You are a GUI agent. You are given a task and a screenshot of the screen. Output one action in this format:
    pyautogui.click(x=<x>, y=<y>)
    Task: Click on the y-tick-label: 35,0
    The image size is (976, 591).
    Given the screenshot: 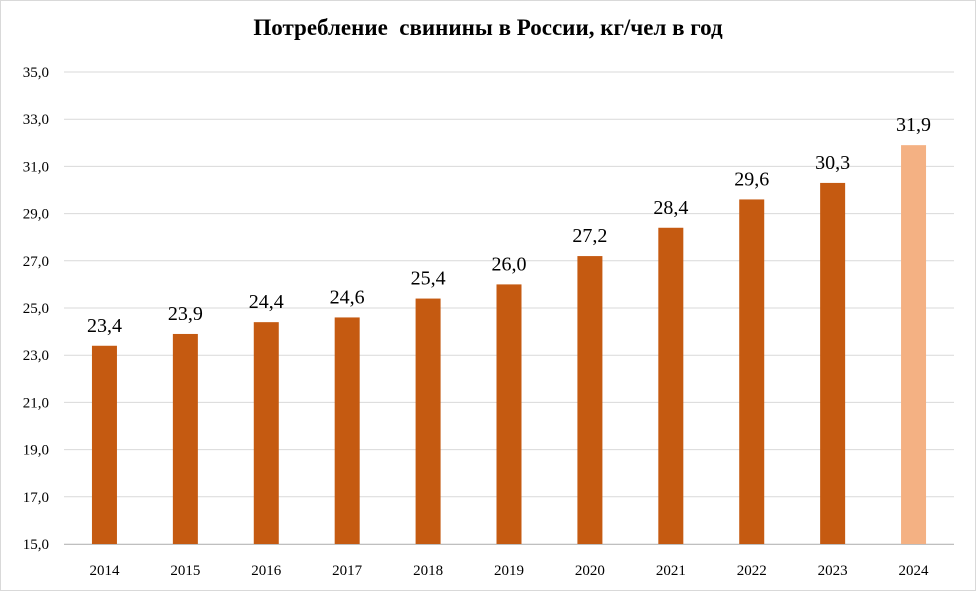 What is the action you would take?
    pyautogui.click(x=36, y=73)
    